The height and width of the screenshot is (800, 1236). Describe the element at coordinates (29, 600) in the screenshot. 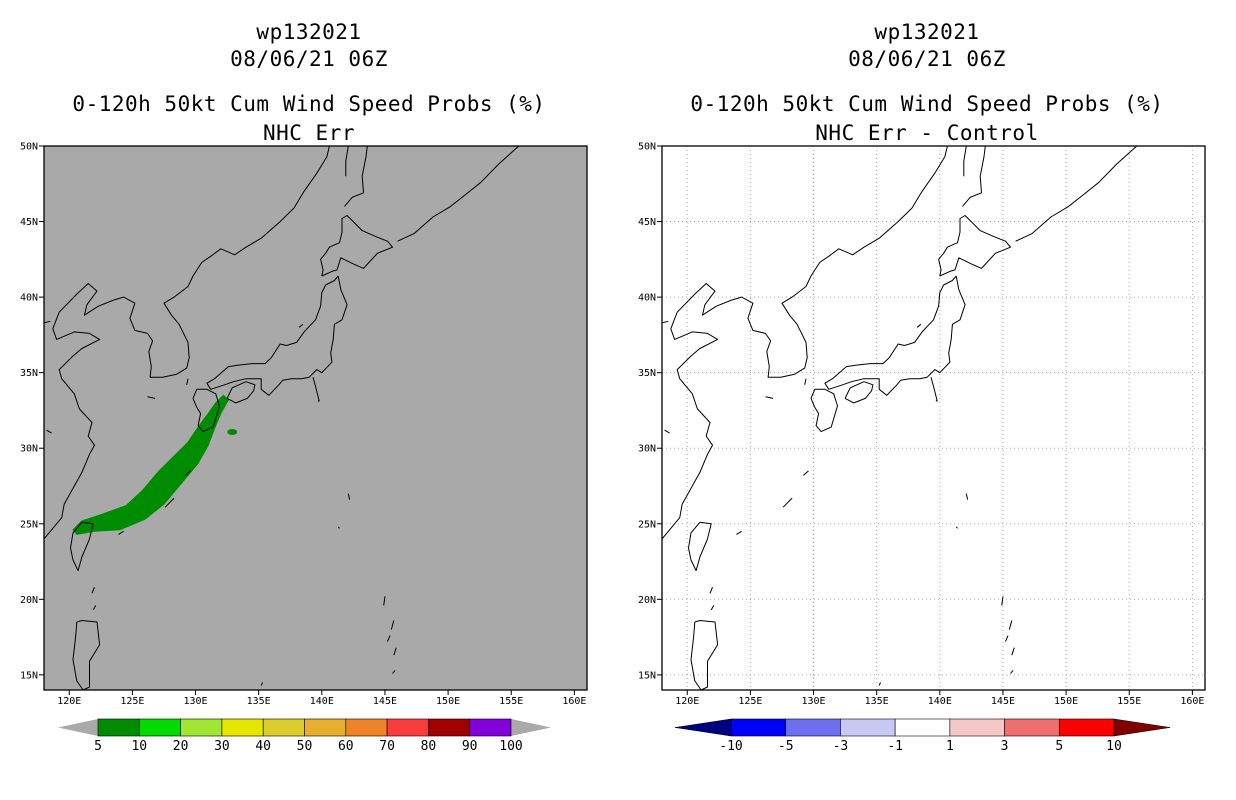

I see `lat-tick-label: 20N` at that location.